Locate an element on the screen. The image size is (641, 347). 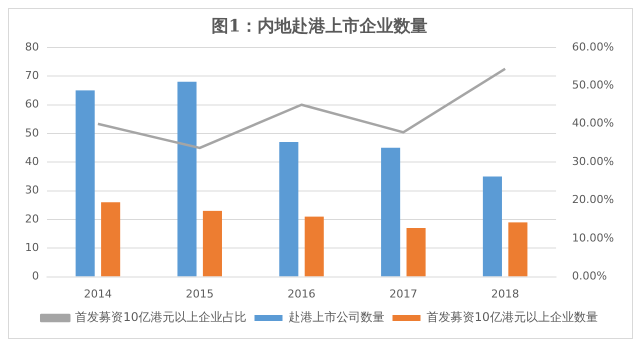
y2-tick-label: 60.00% is located at coordinates (593, 47).